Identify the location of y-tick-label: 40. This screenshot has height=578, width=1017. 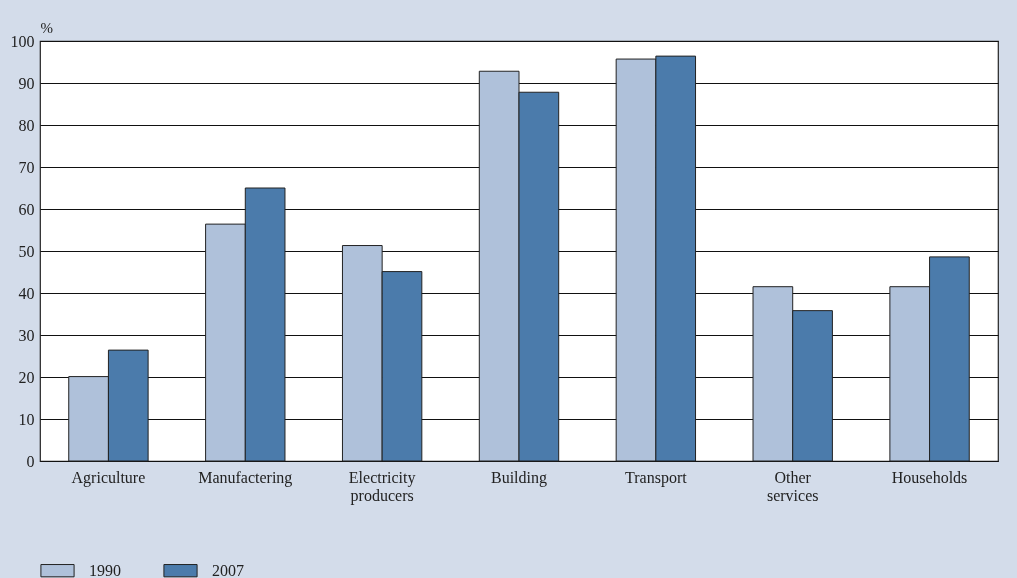
(26, 293).